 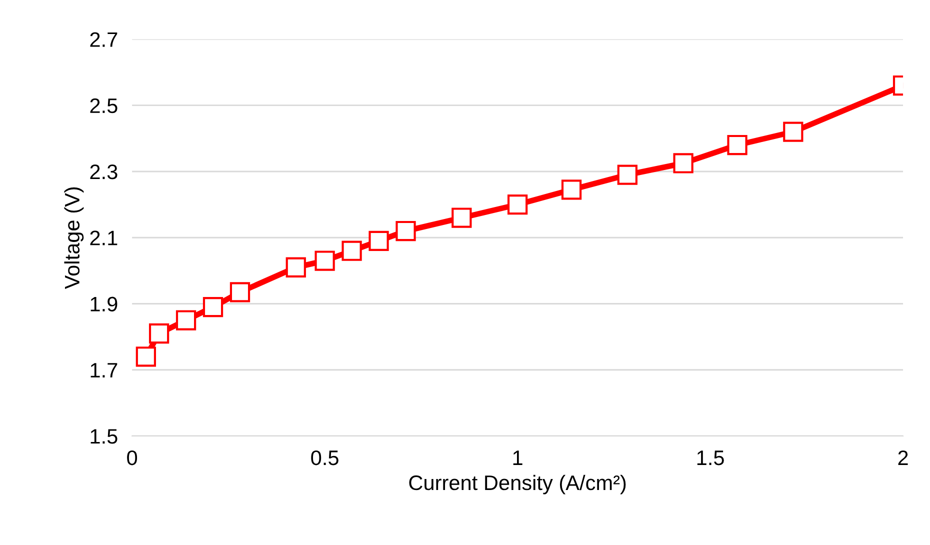 What do you see at coordinates (74, 238) in the screenshot?
I see `y-axis-title: Voltage (V)` at bounding box center [74, 238].